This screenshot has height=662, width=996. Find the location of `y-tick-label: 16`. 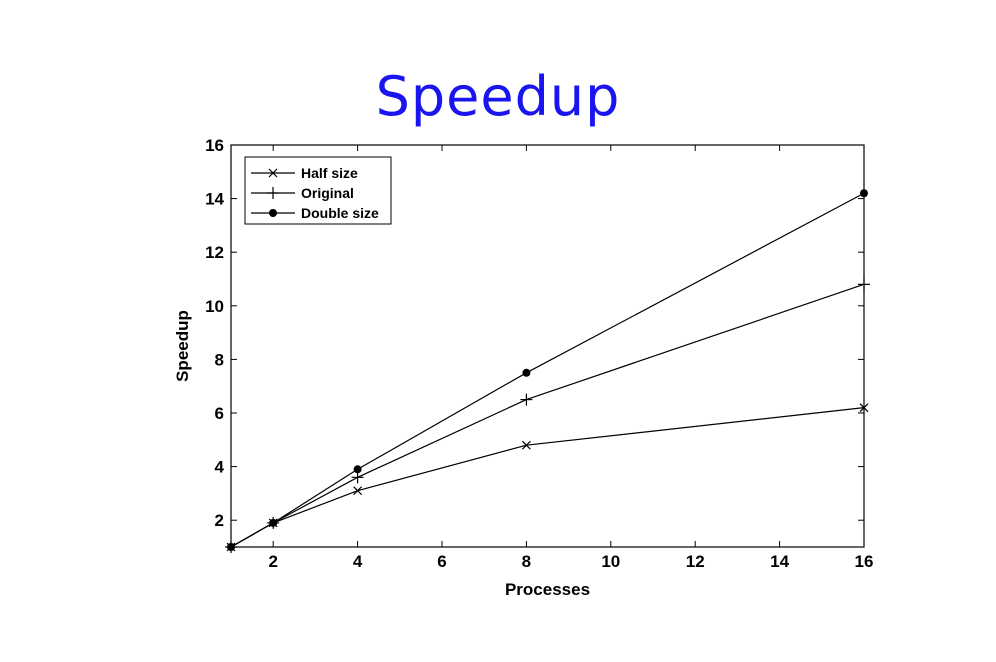

y-tick-label: 16 is located at coordinates (214, 145).